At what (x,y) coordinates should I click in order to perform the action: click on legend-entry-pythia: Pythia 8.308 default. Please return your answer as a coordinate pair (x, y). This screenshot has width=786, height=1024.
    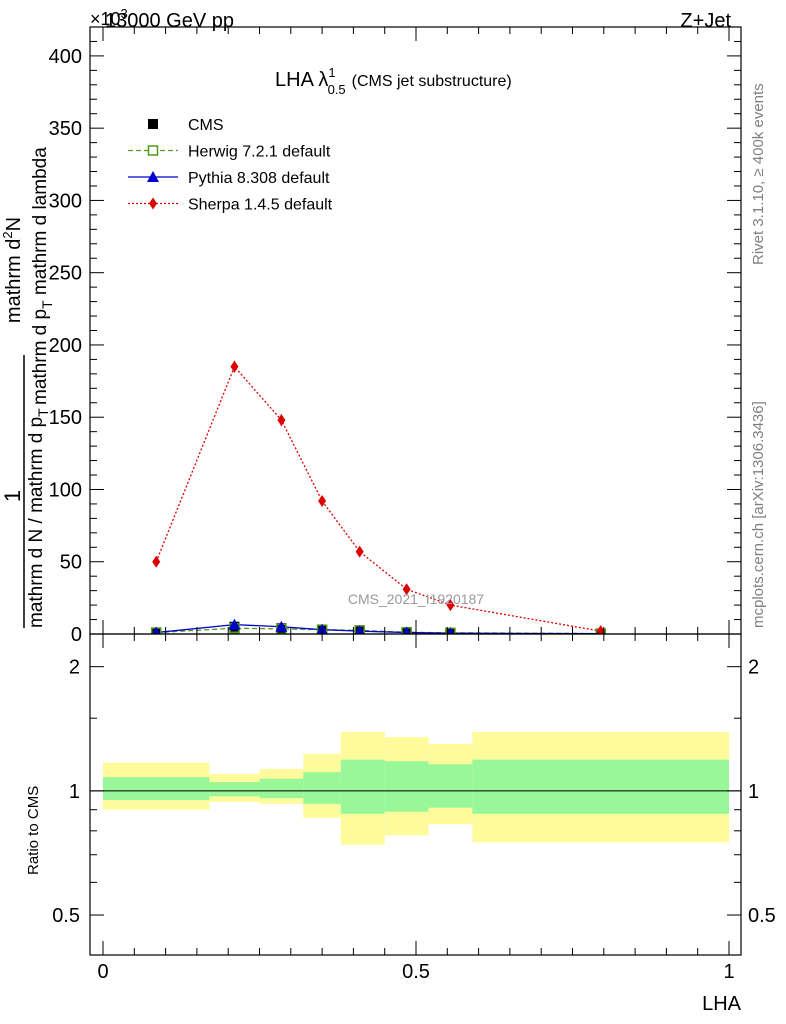
    Looking at the image, I should click on (229, 178).